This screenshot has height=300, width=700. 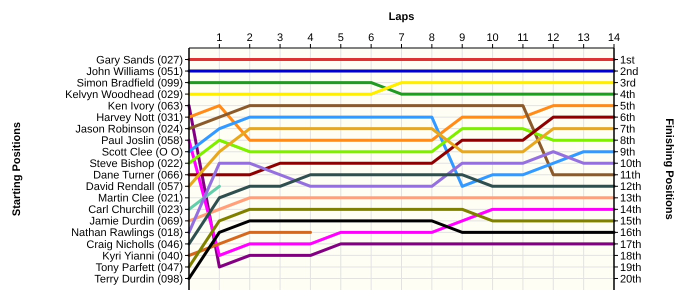 I want to click on y-tick-label: 17th, so click(x=631, y=244).